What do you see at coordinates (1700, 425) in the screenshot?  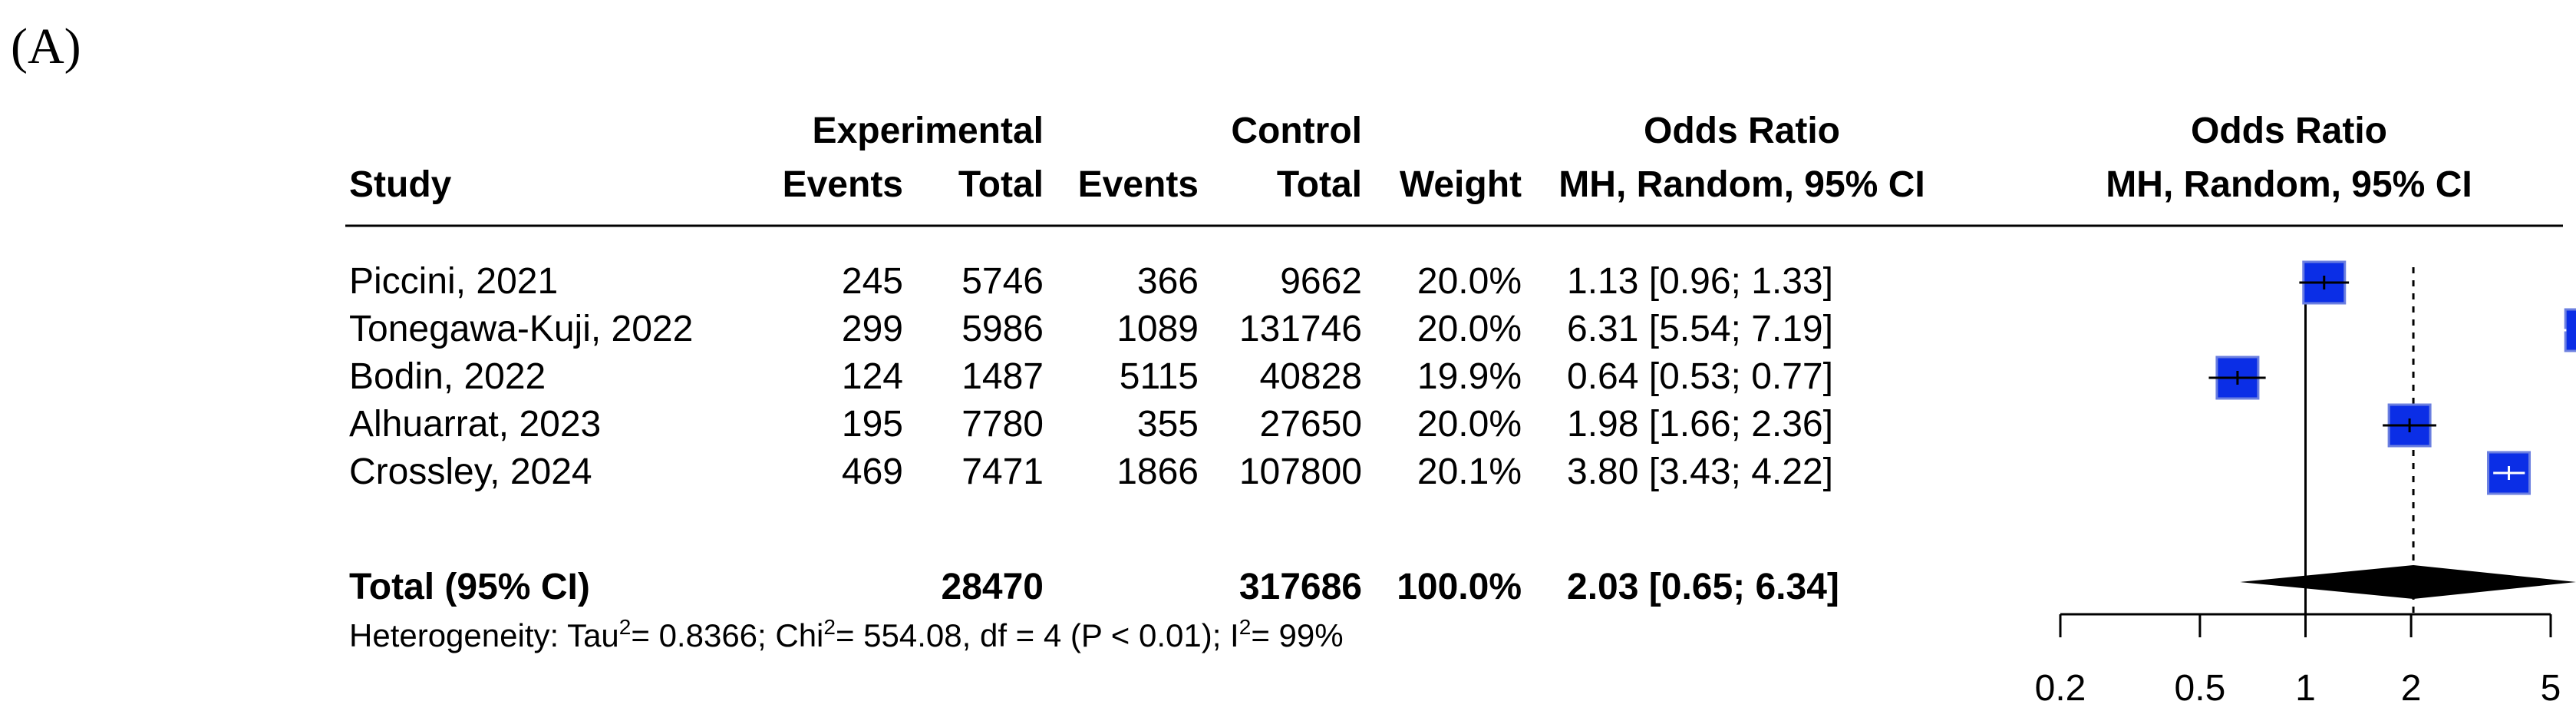 I see `cell-ci-text: 1.98 [1.66; 2.36]` at bounding box center [1700, 425].